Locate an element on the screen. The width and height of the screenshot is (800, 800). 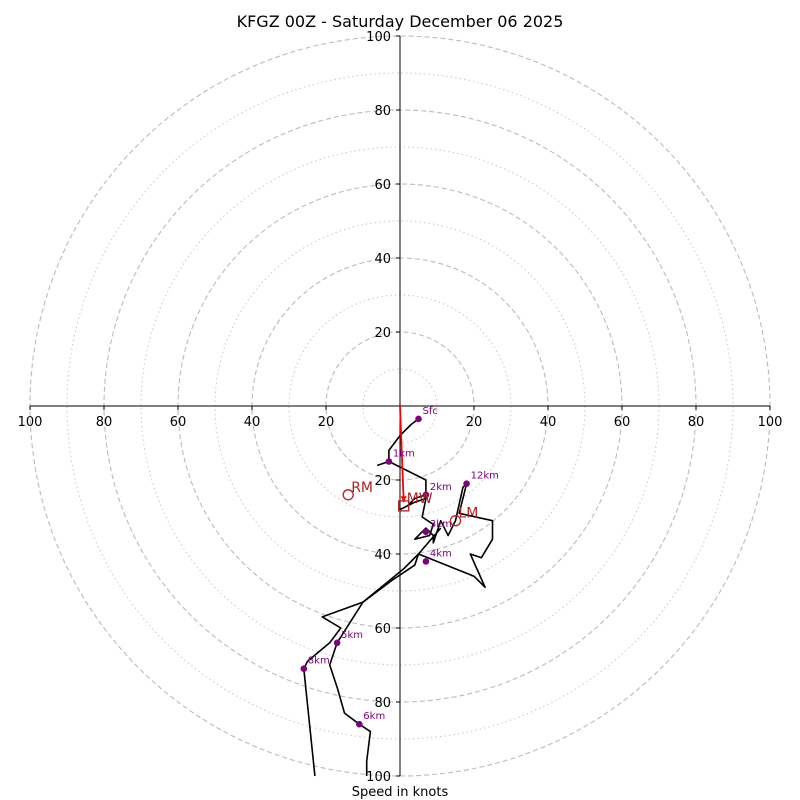
hodograph-line is located at coordinates (398, 597).